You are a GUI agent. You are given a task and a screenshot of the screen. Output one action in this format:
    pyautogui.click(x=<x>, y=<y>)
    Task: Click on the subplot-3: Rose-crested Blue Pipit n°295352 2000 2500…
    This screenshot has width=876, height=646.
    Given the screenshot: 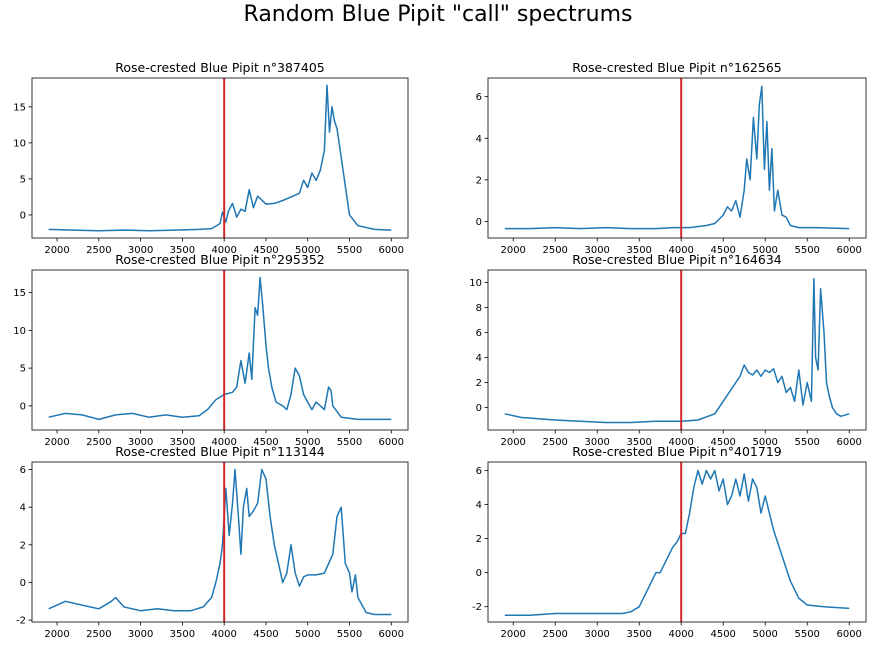 What is the action you would take?
    pyautogui.click(x=211, y=350)
    